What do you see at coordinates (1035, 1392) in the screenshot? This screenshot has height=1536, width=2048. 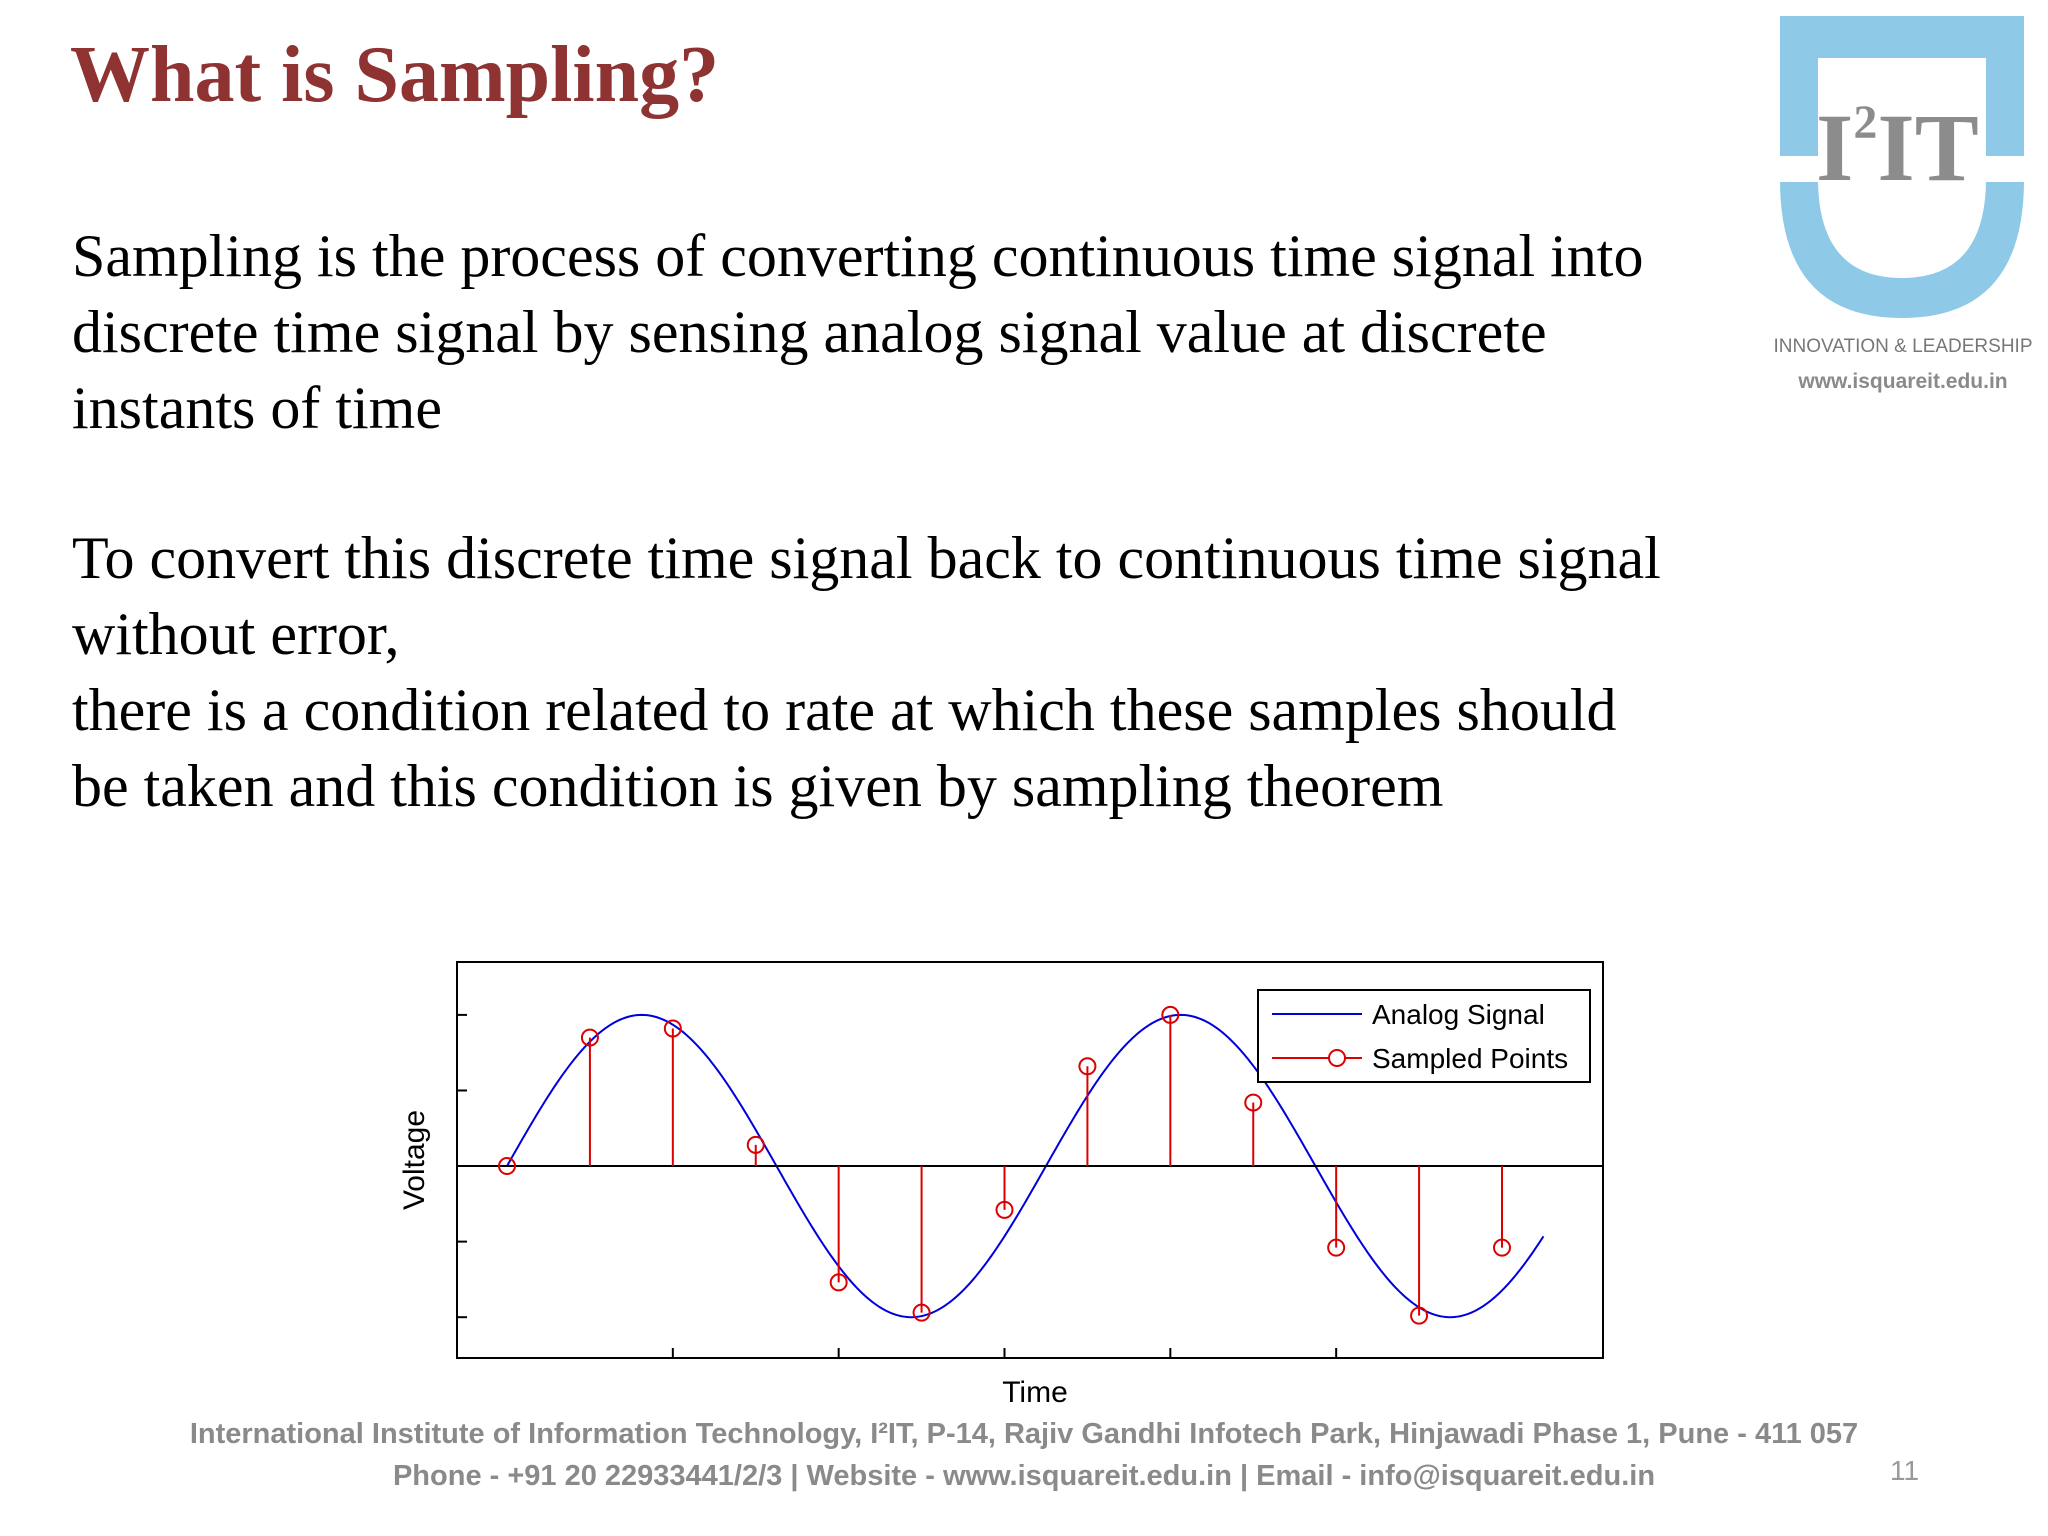 I see `x-axis-label: Time` at bounding box center [1035, 1392].